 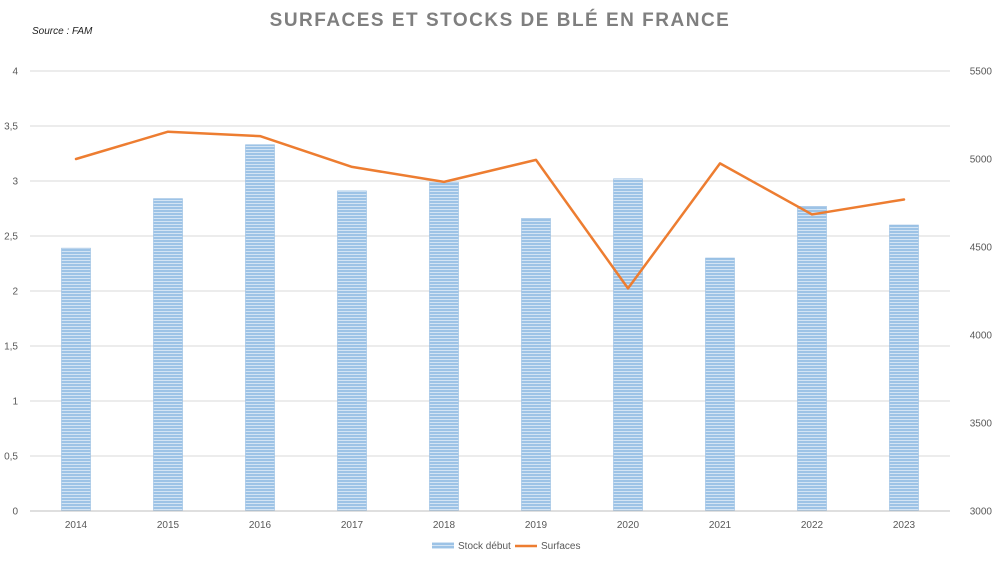 I want to click on y-right-tick-label: 4000, so click(x=981, y=336).